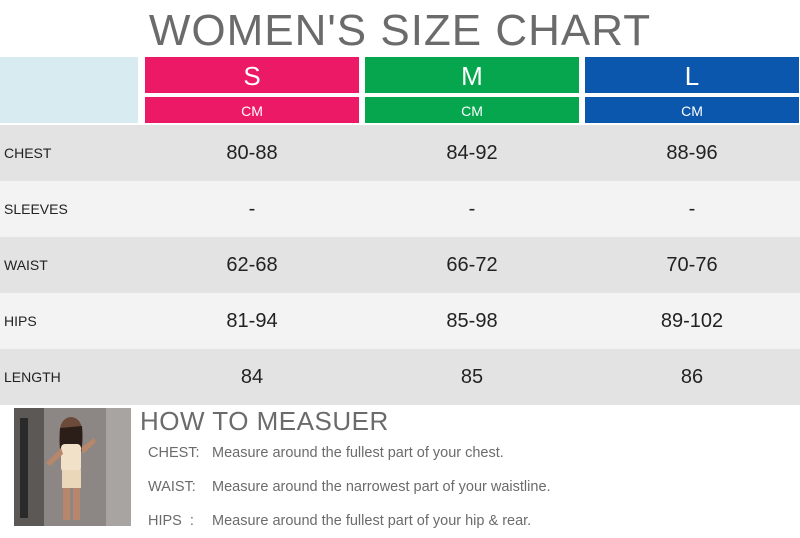 This screenshot has height=538, width=800. Describe the element at coordinates (692, 377) in the screenshot. I see `table-cell: 86` at that location.